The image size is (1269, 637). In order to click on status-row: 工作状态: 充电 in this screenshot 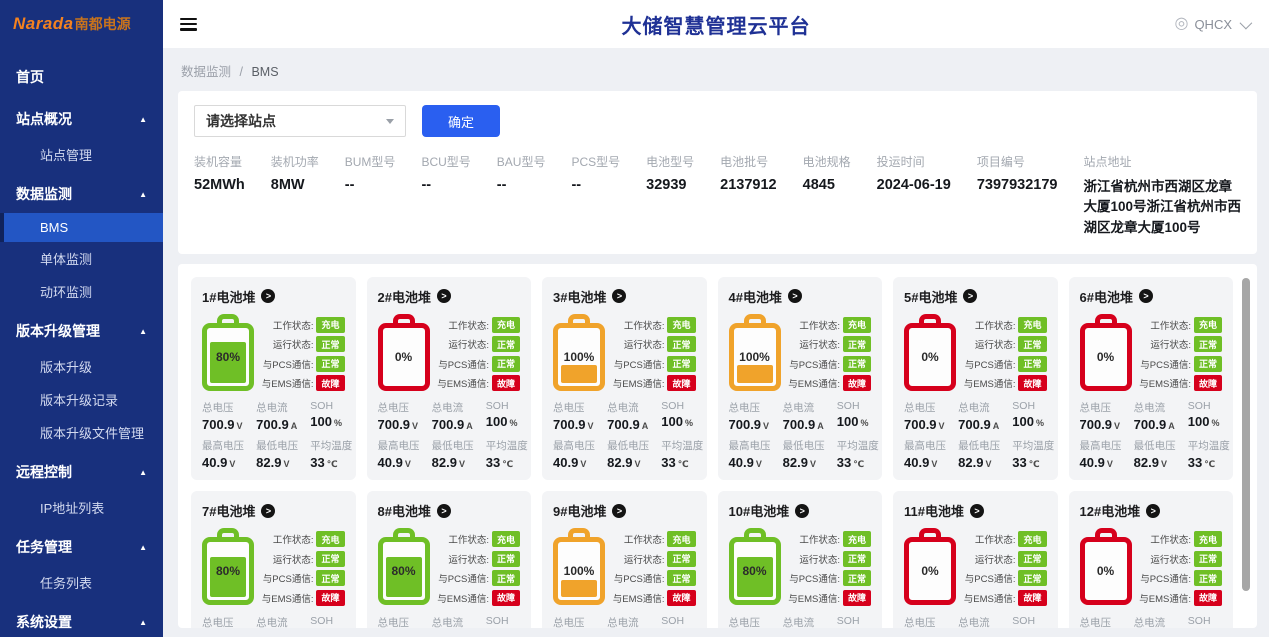, I will do `click(1180, 324)`.